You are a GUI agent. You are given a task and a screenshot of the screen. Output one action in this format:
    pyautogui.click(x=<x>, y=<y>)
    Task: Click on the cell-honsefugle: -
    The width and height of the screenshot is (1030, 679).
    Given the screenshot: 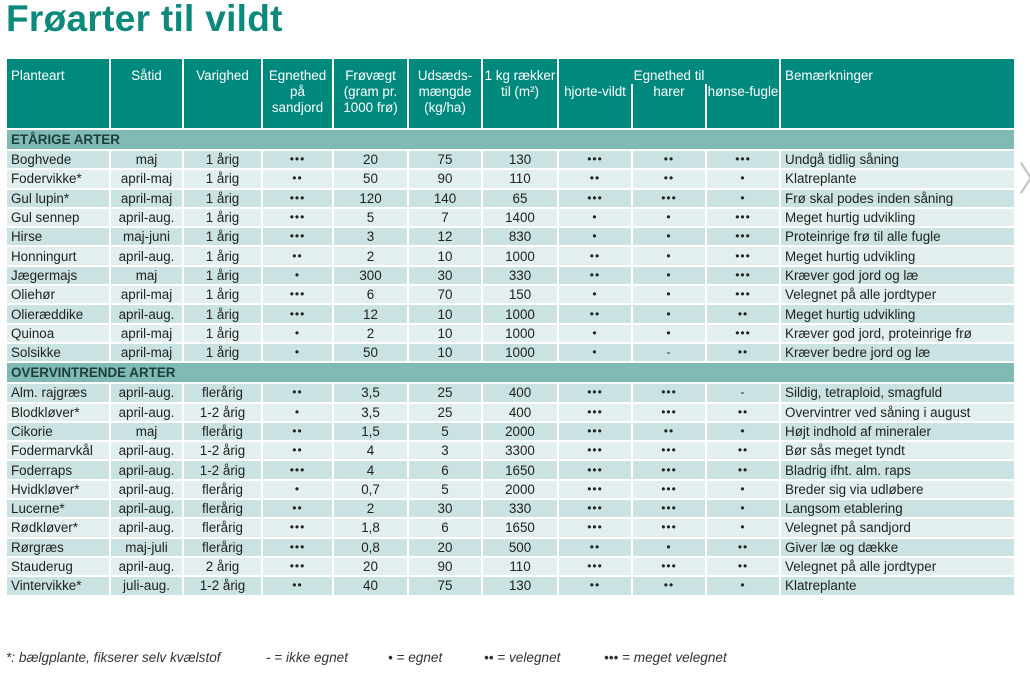 What is the action you would take?
    pyautogui.click(x=743, y=393)
    